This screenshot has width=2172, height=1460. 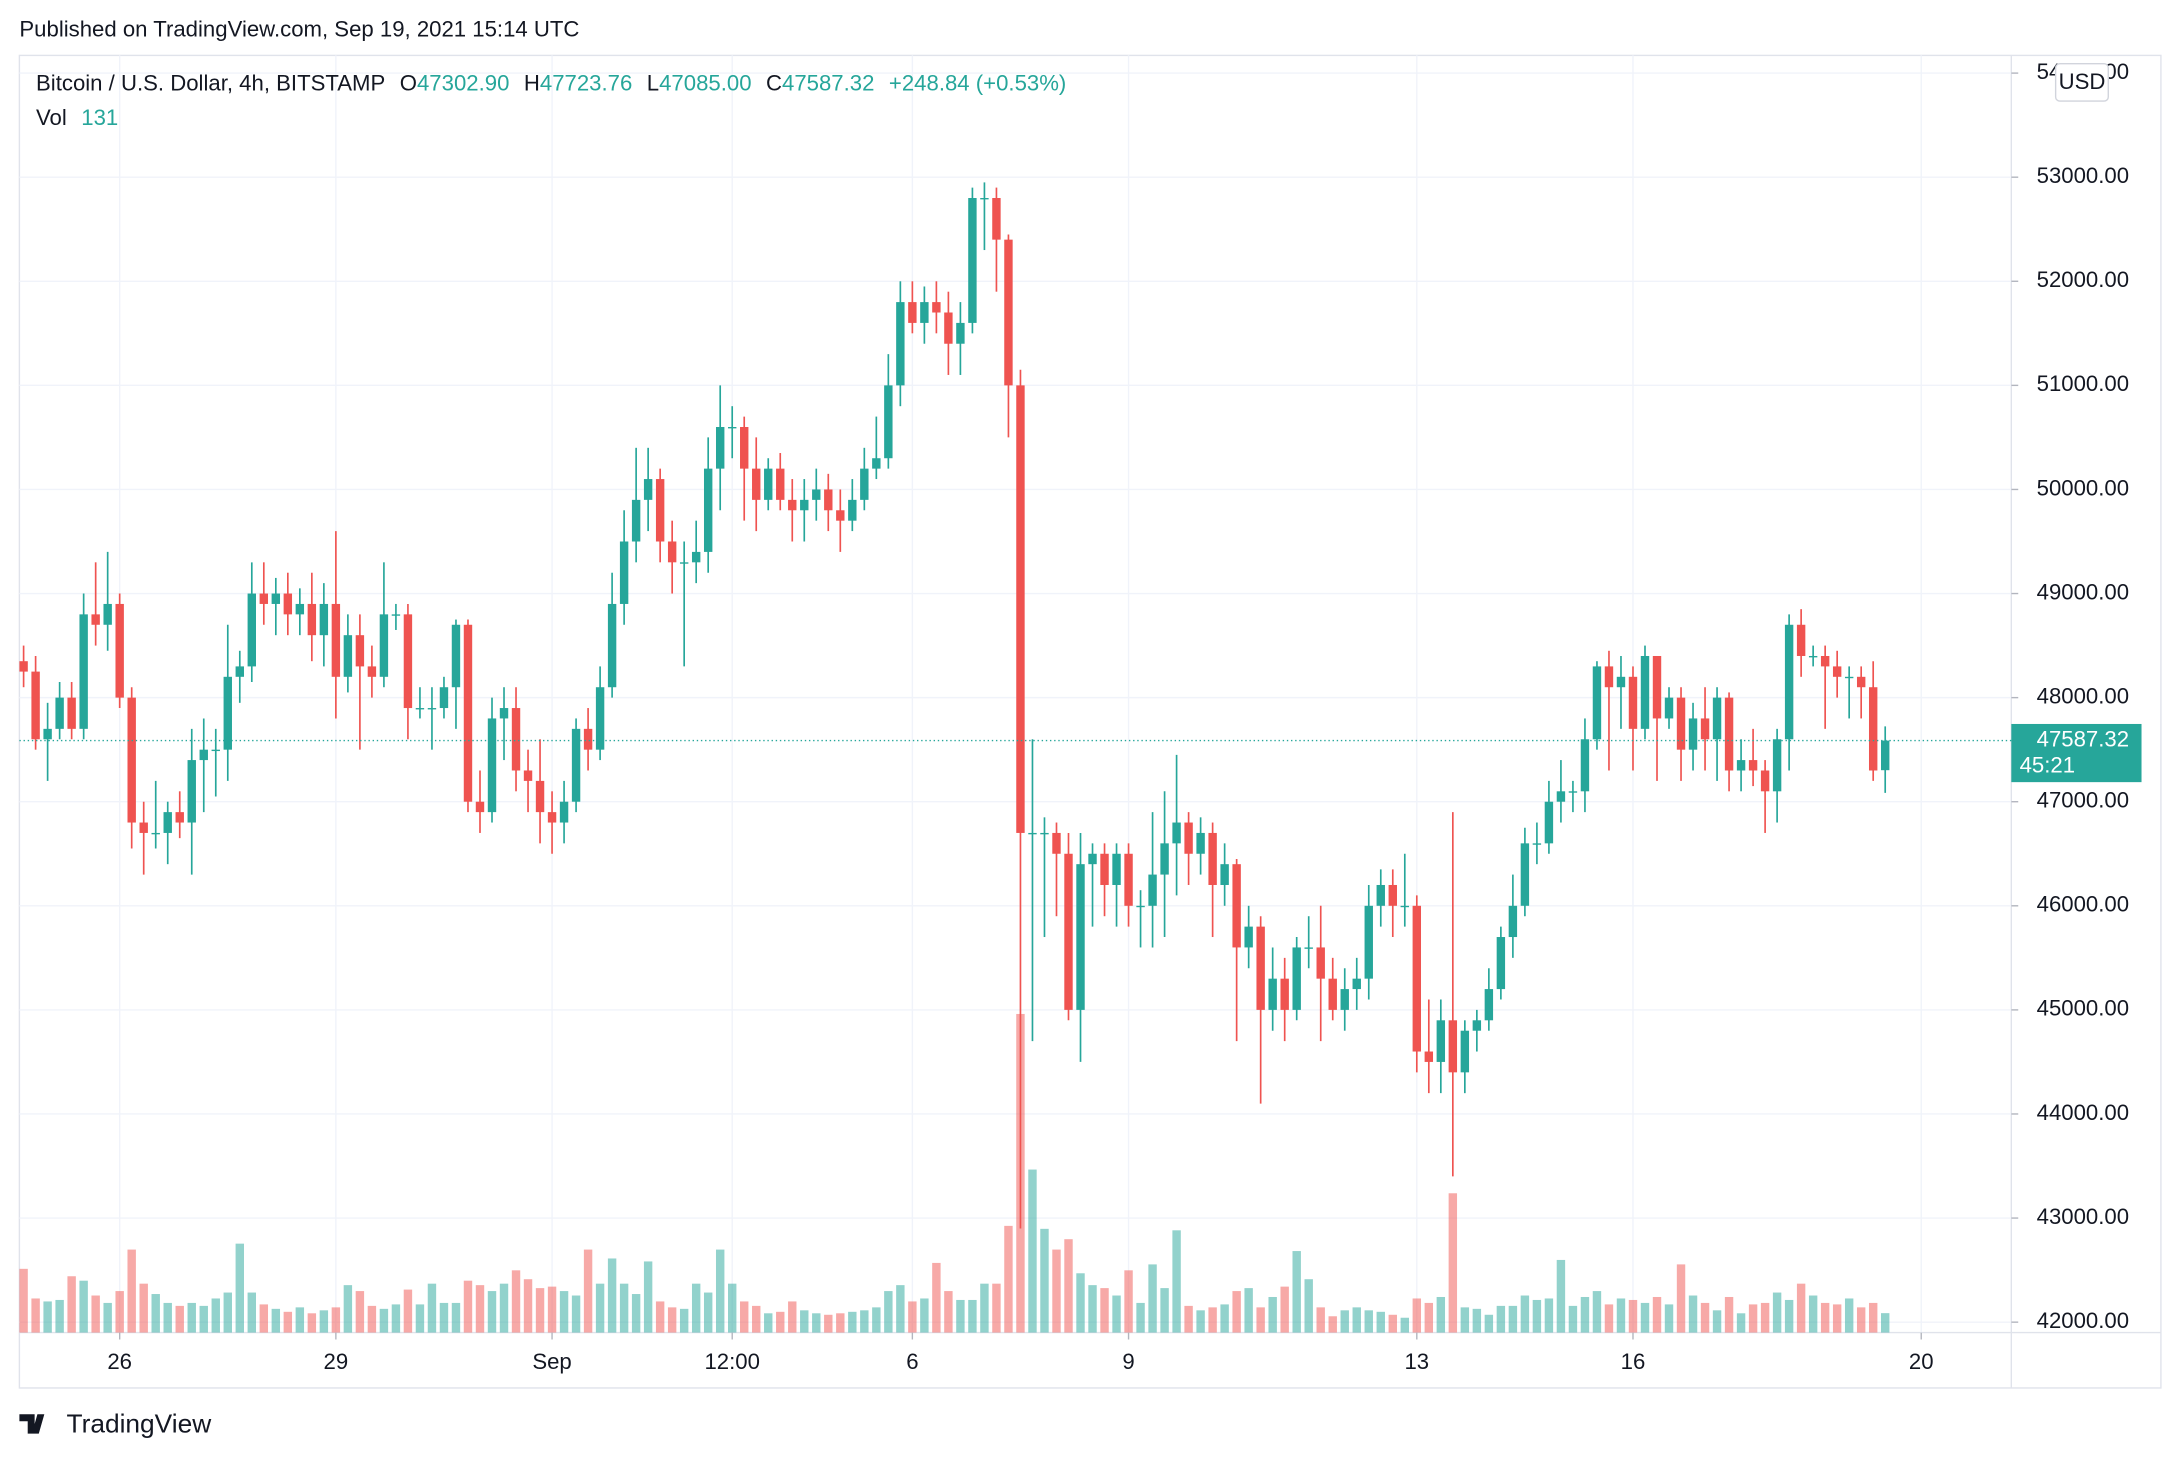 What do you see at coordinates (77, 117) in the screenshot?
I see `volume-legend: Vol 131` at bounding box center [77, 117].